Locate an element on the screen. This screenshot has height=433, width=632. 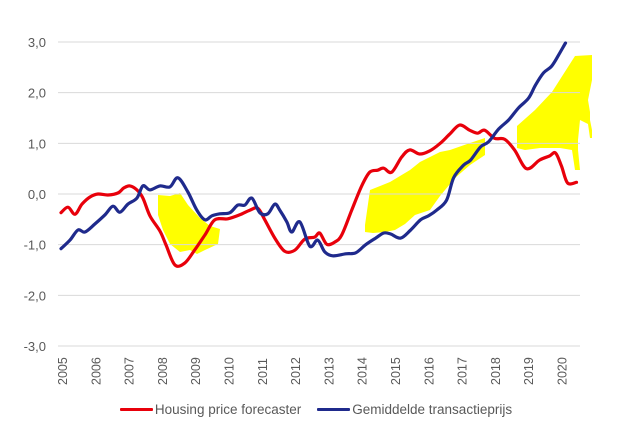
x-tick-label: 2015 is located at coordinates (396, 371).